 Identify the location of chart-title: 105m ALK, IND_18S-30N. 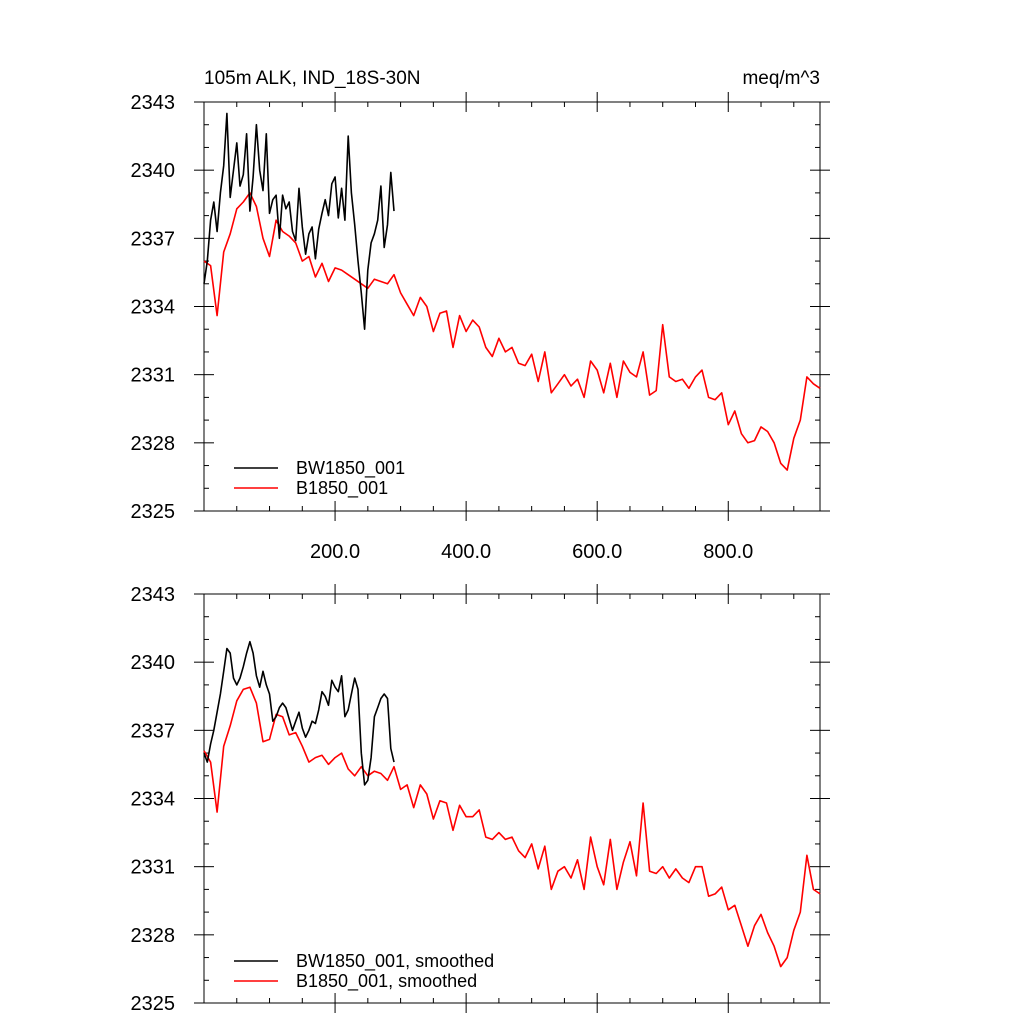
(312, 78).